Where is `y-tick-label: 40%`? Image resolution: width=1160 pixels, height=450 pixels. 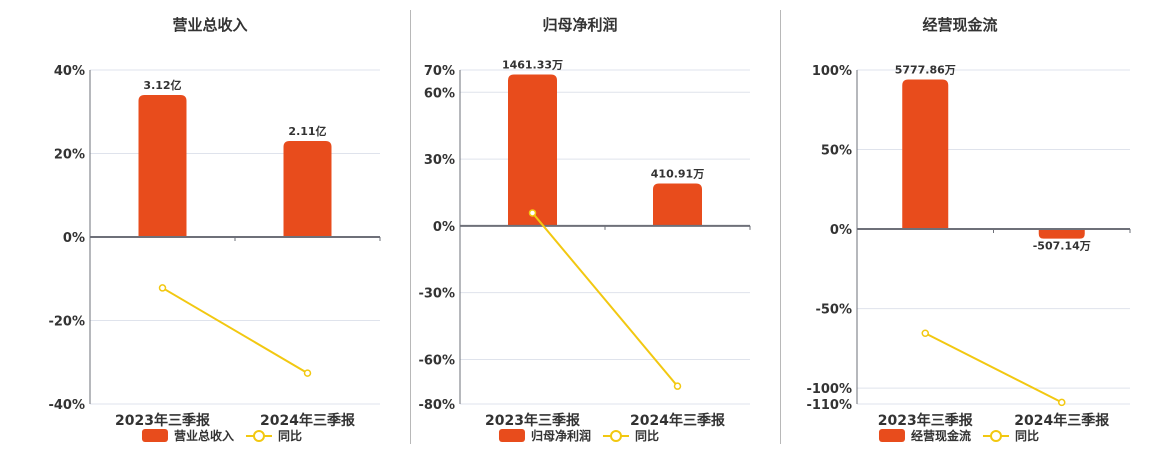 y-tick-label: 40% is located at coordinates (69, 71).